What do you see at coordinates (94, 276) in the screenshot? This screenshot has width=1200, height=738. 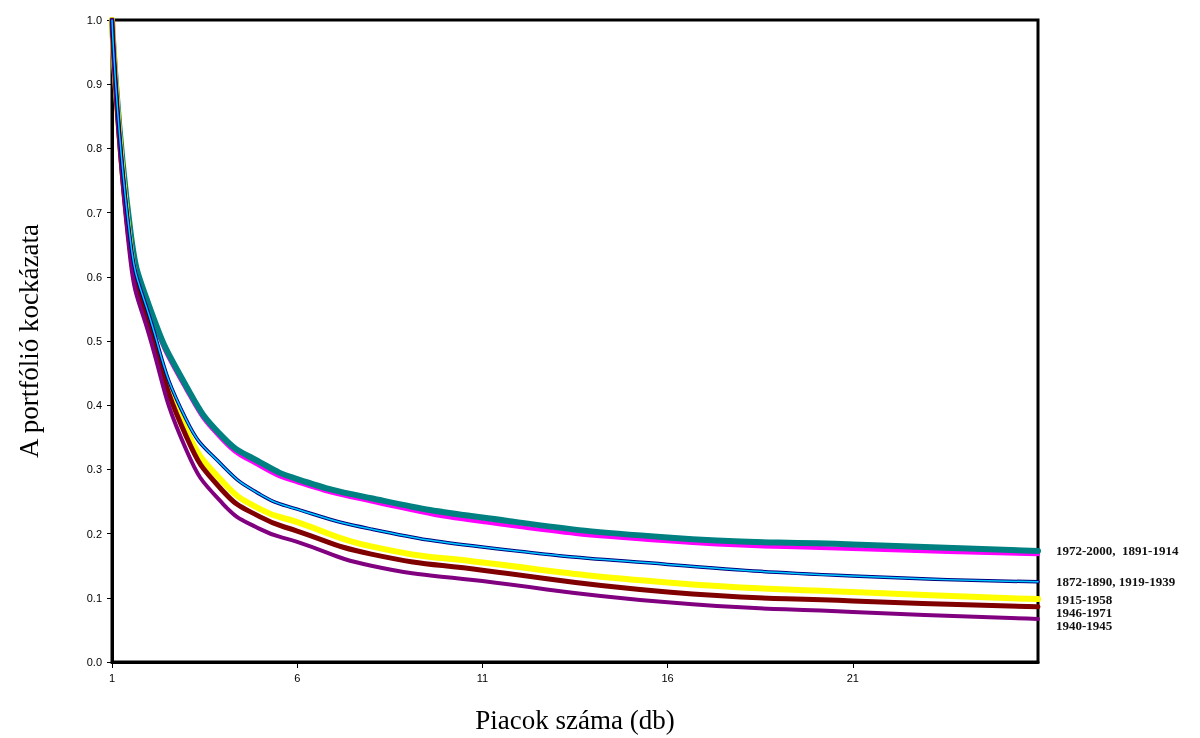 I see `y-tick-label: 0.6` at bounding box center [94, 276].